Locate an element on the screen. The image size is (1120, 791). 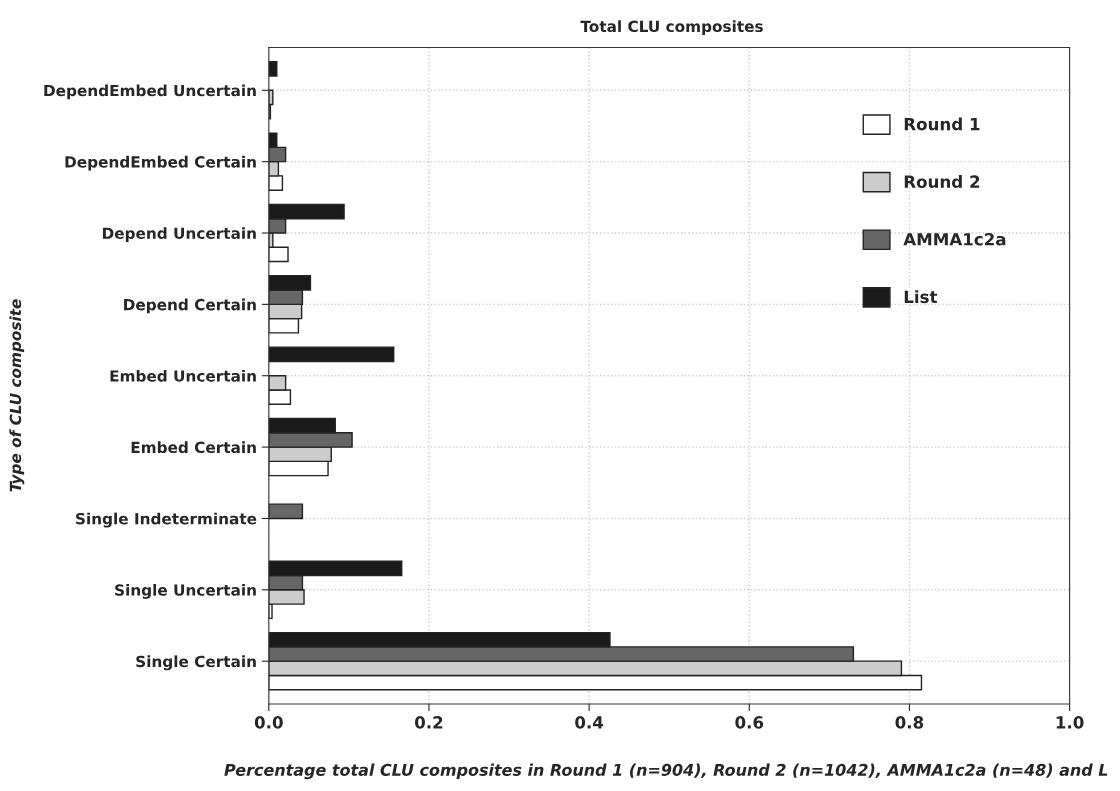
x-tick-label: 0.8 is located at coordinates (909, 722).